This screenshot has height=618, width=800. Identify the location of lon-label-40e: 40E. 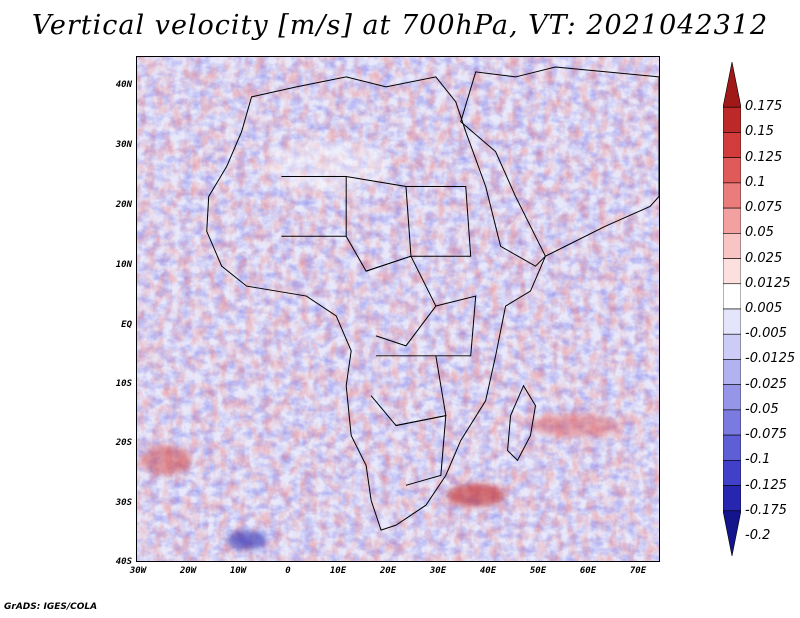
(488, 571).